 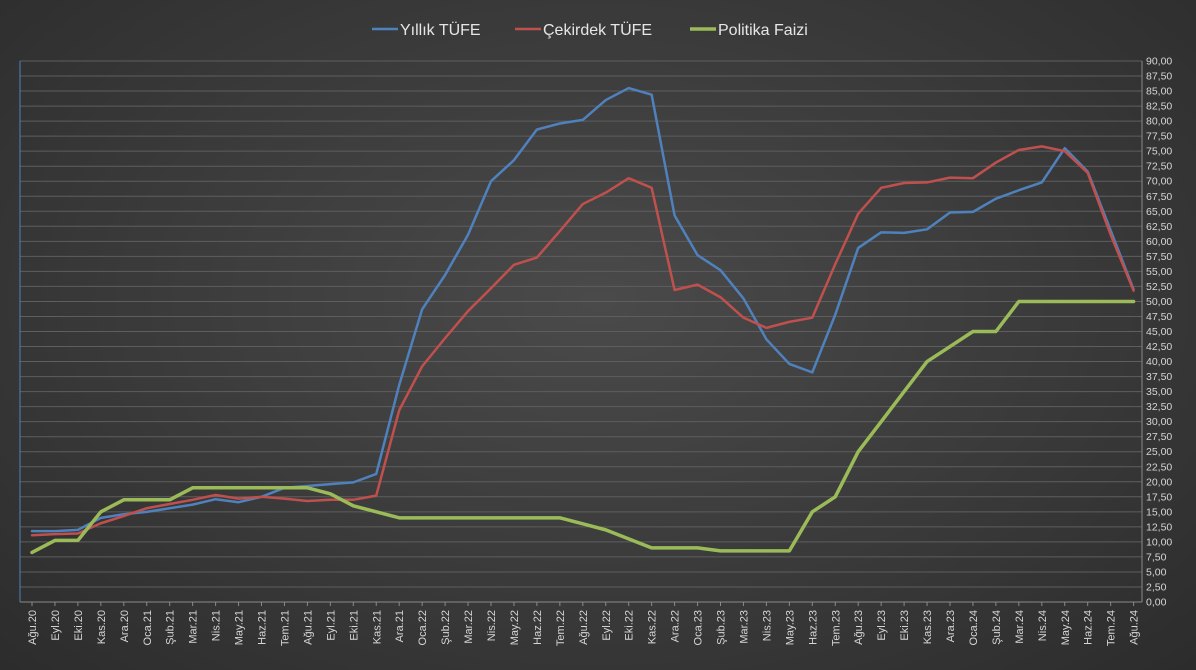 I want to click on y-tick-label: 50,00, so click(x=1159, y=302).